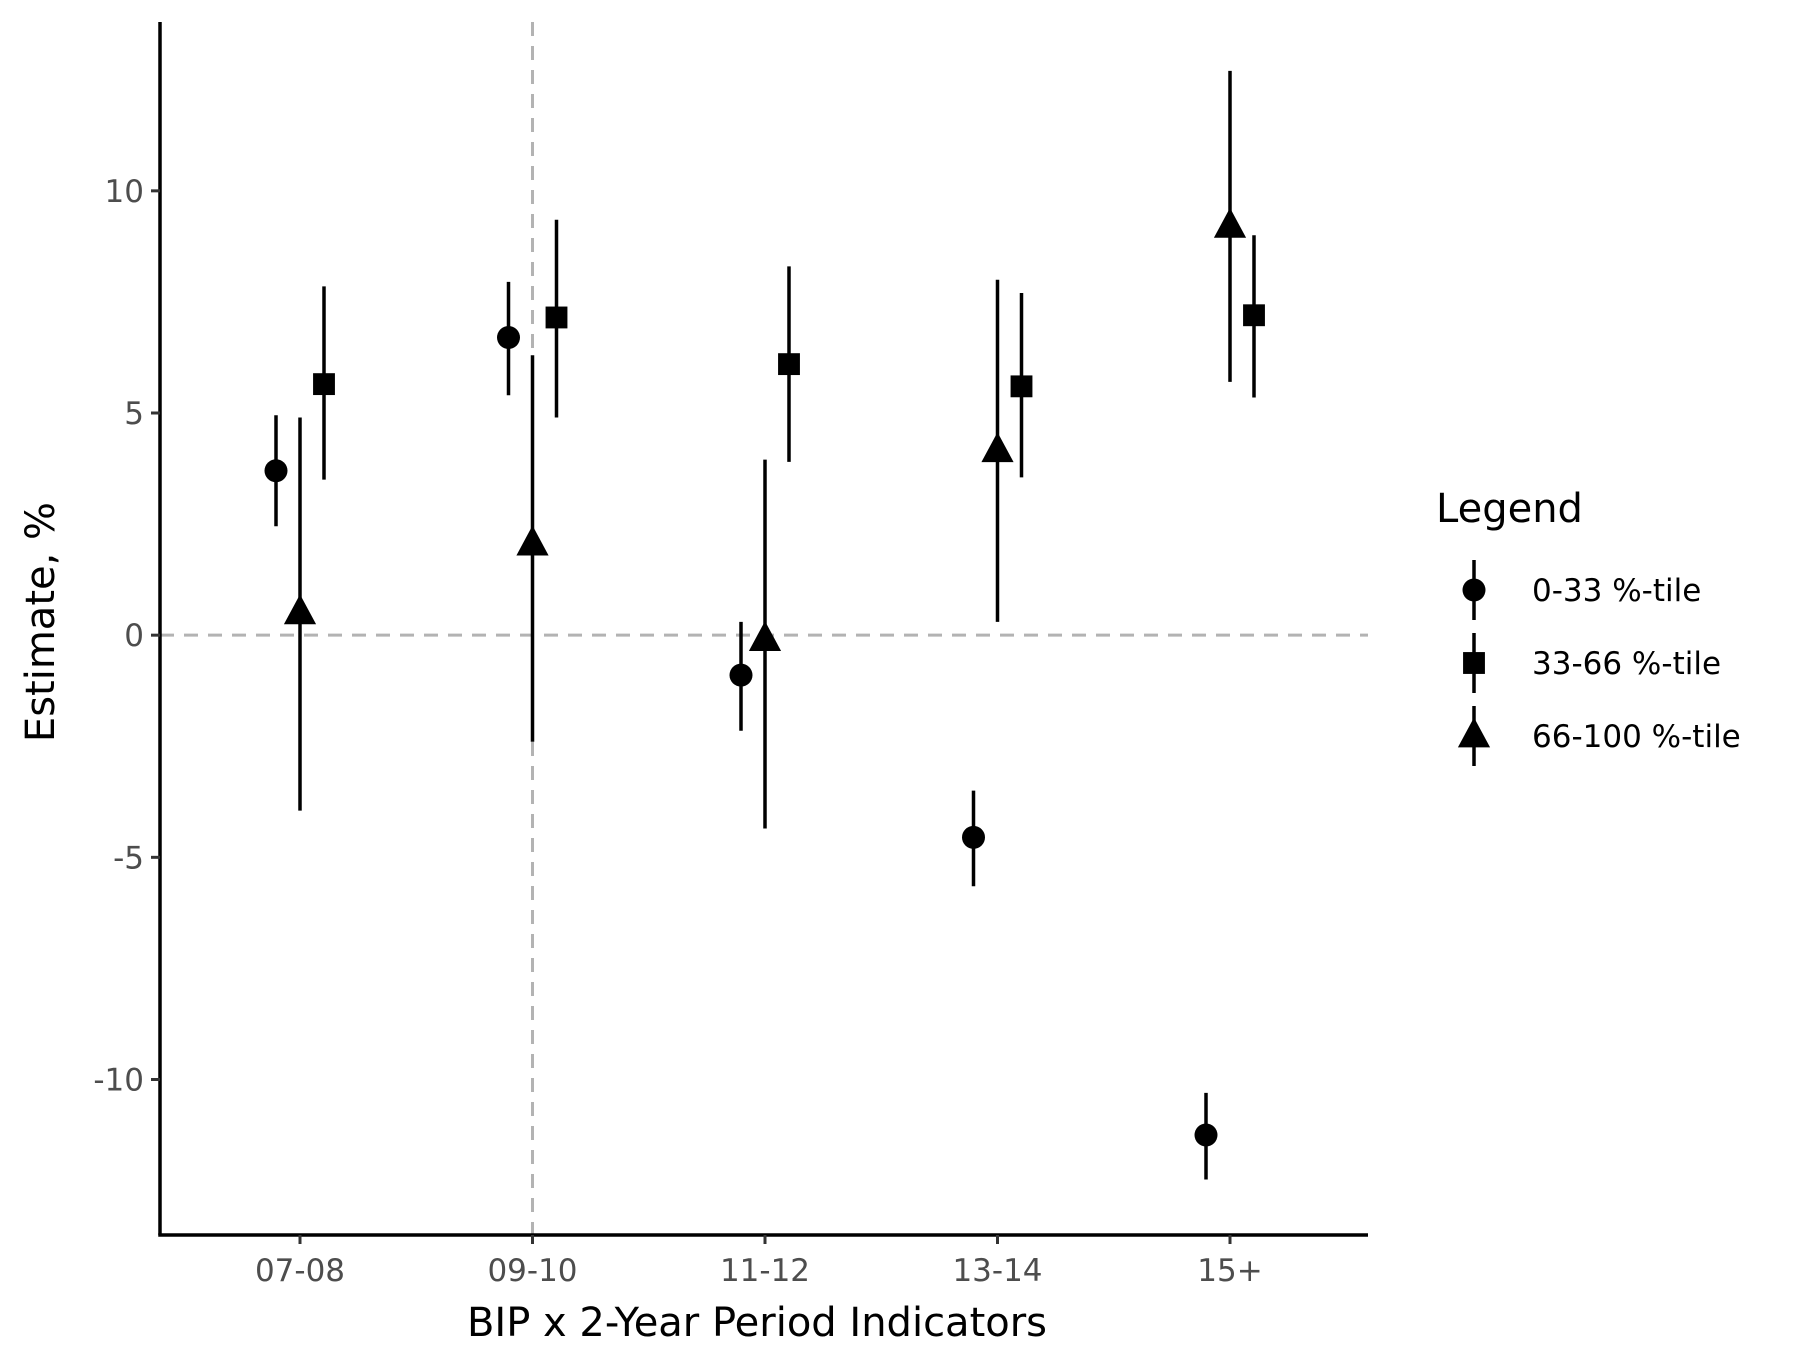 The height and width of the screenshot is (1355, 1800). What do you see at coordinates (1626, 664) in the screenshot?
I see `legend-label: 33-66 %-tile` at bounding box center [1626, 664].